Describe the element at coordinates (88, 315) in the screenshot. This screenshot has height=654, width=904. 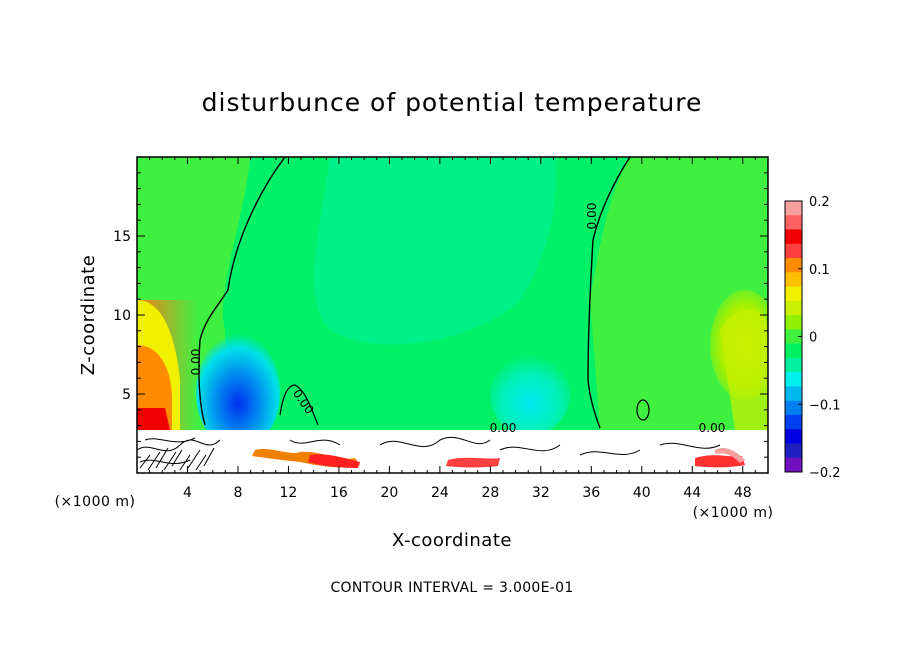
I see `y-axis-title: Z-coordinate` at that location.